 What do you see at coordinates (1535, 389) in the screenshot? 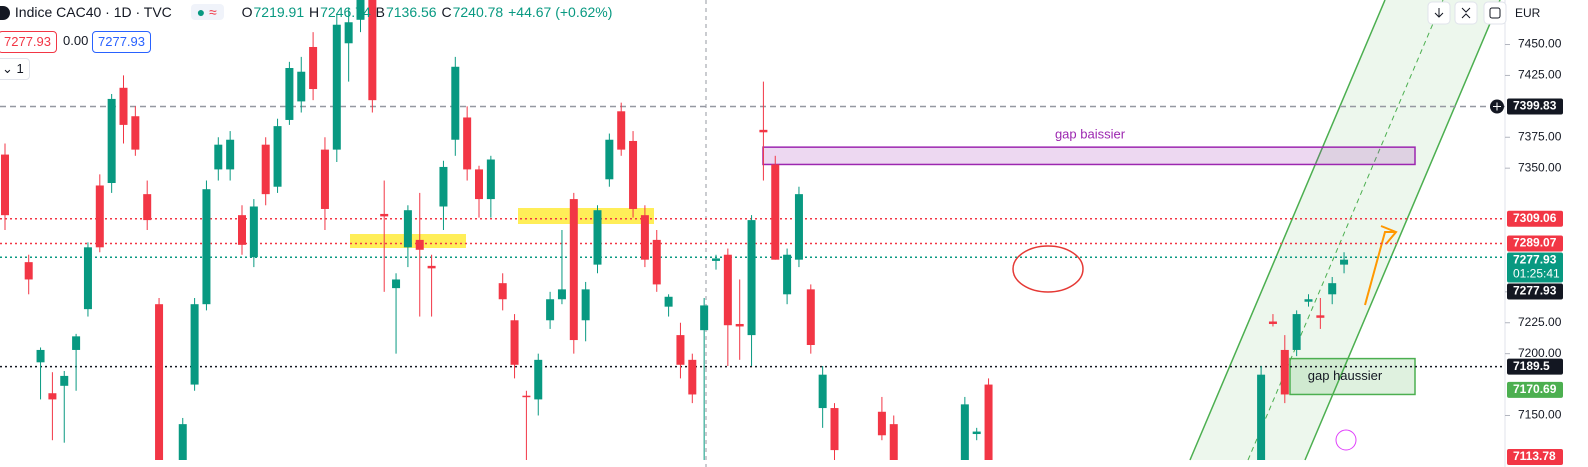
I see `price-label: 7170.69` at bounding box center [1535, 389].